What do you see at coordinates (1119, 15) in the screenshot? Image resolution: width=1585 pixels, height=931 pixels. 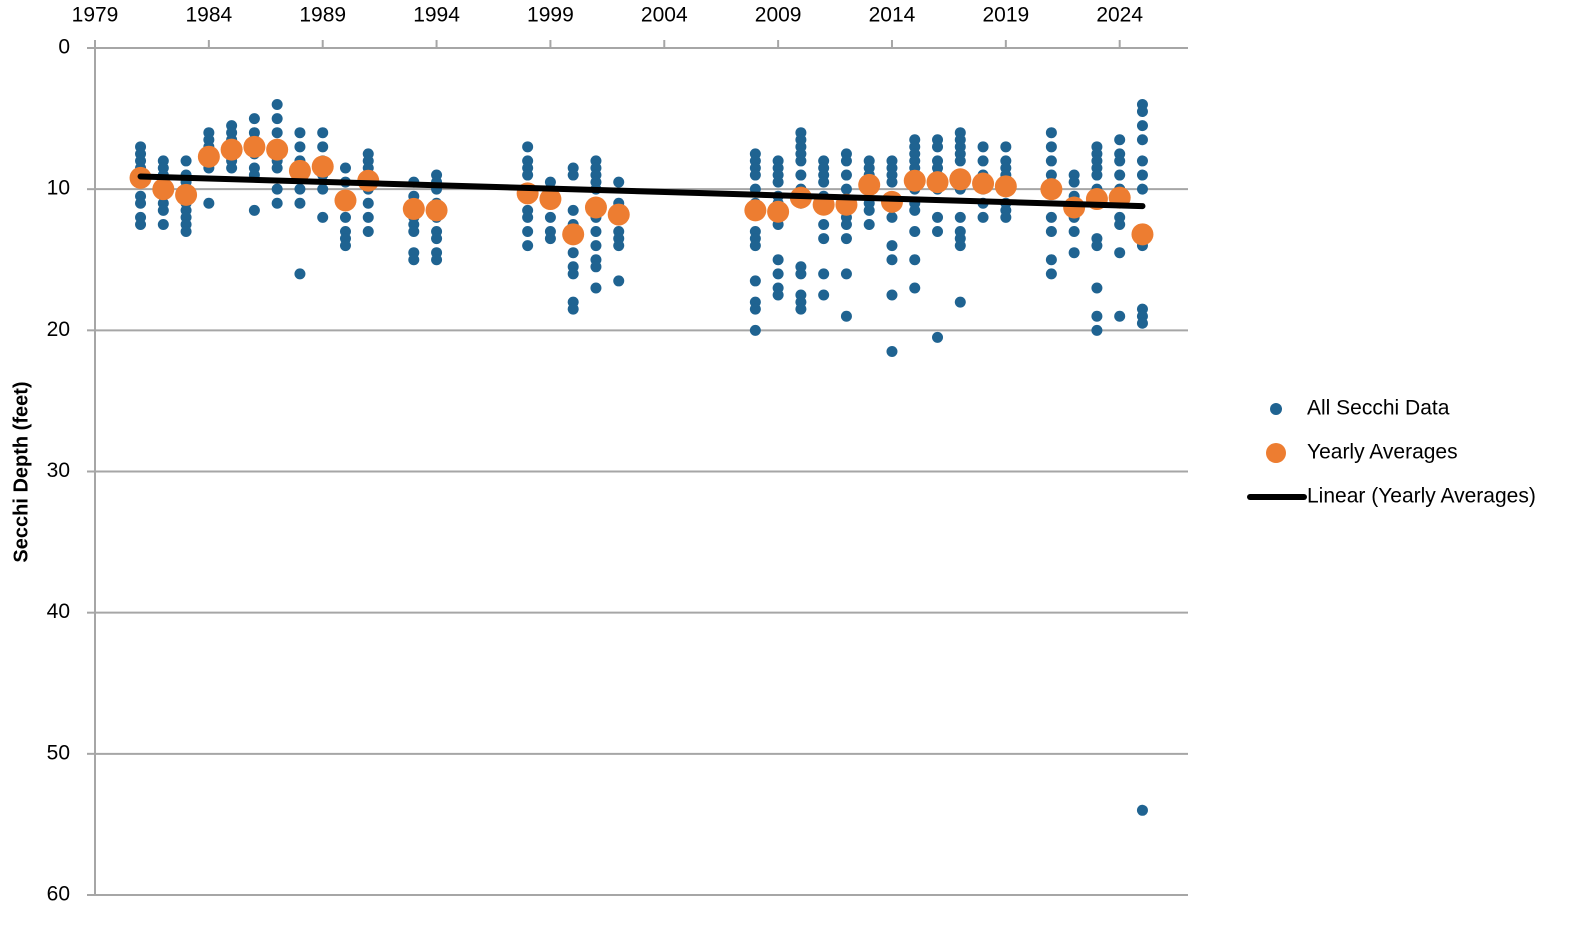 I see `x-tick-label: 2024` at bounding box center [1119, 15].